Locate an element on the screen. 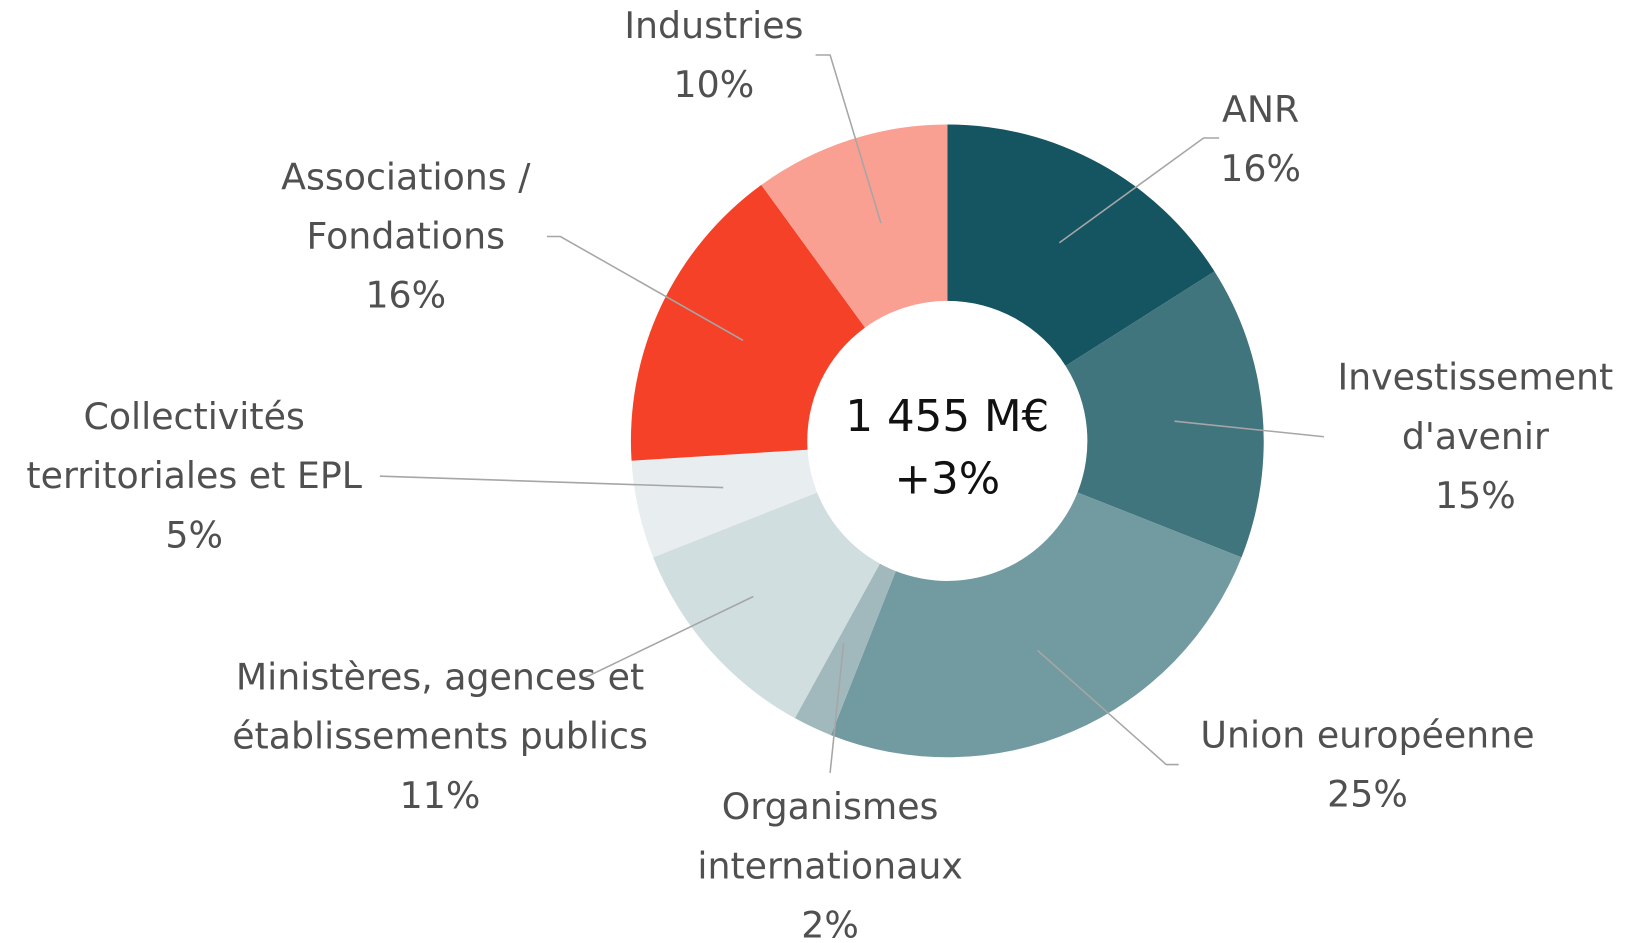 This screenshot has width=1627, height=943. slice-label: Industries is located at coordinates (713, 25).